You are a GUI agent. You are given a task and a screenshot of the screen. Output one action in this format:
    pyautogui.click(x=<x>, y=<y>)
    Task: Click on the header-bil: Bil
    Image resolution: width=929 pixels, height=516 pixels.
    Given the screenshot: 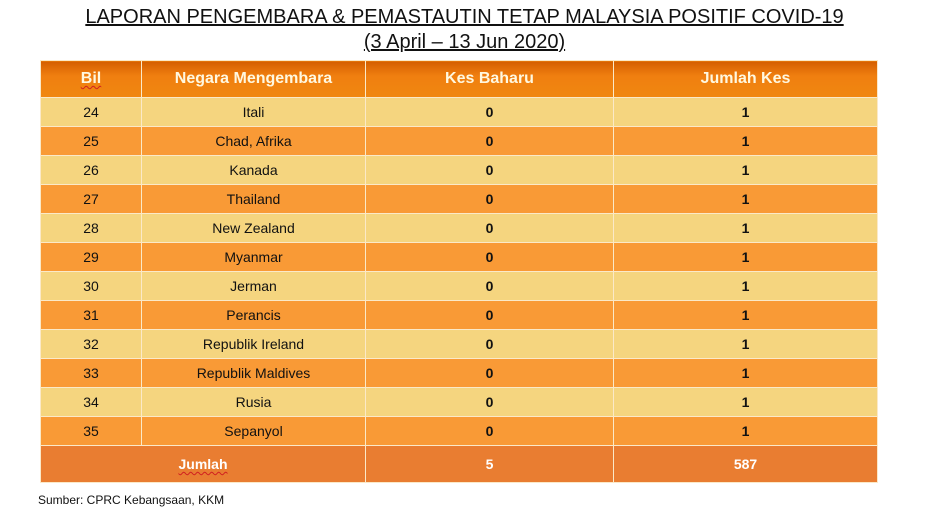 What is the action you would take?
    pyautogui.click(x=91, y=79)
    